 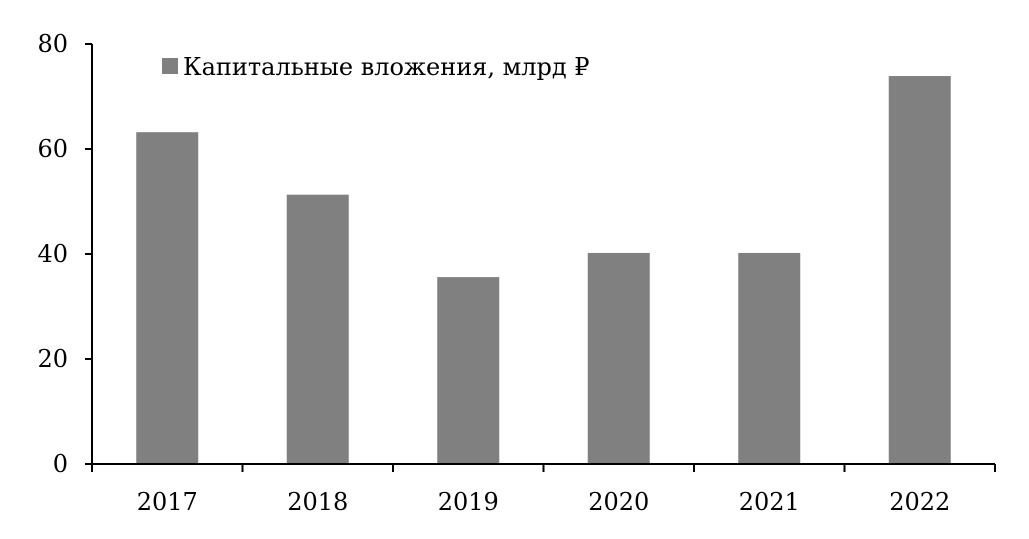 I want to click on bar-2021, so click(x=769, y=358).